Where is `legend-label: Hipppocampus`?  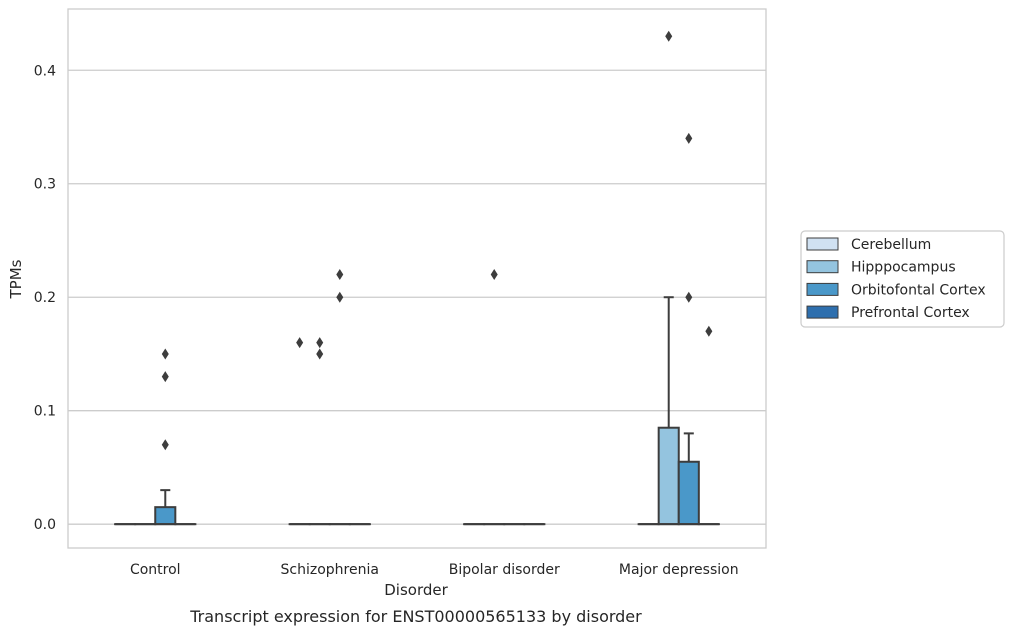 legend-label: Hipppocampus is located at coordinates (903, 268).